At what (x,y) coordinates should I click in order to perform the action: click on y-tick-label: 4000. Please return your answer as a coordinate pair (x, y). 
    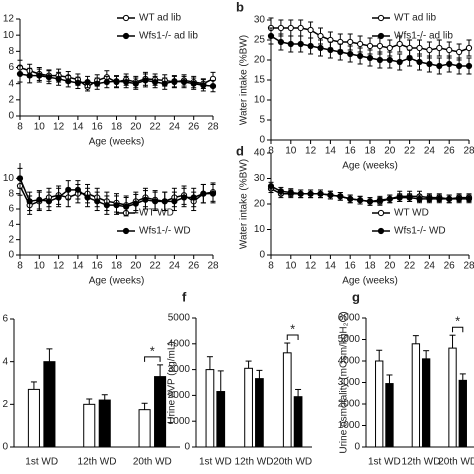
    Looking at the image, I should click on (179, 343).